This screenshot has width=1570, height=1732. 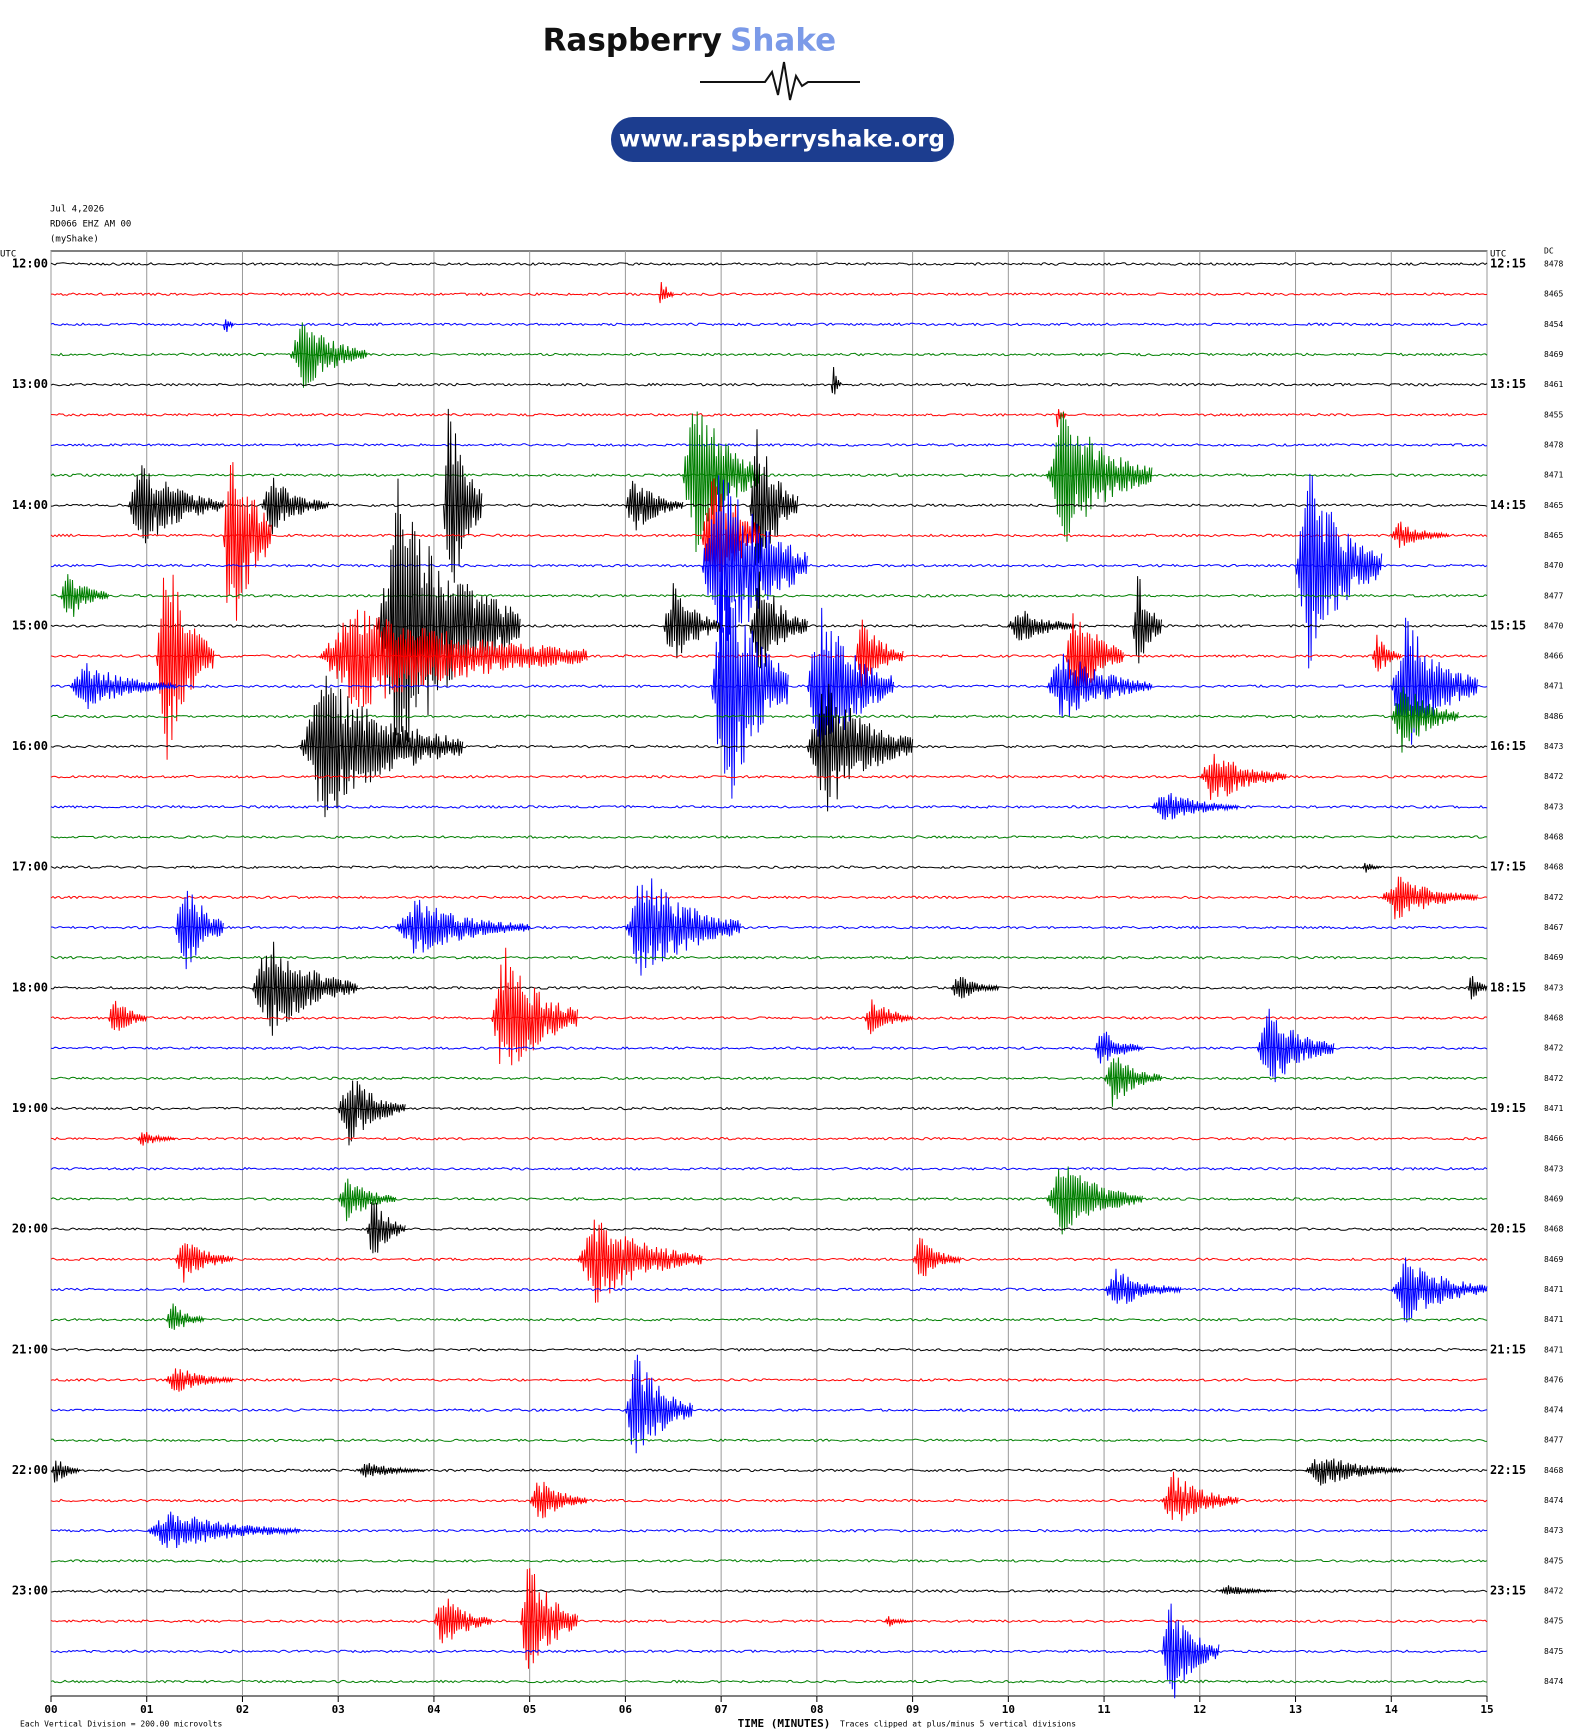 What do you see at coordinates (632, 41) in the screenshot?
I see `brand-first: Raspberry` at bounding box center [632, 41].